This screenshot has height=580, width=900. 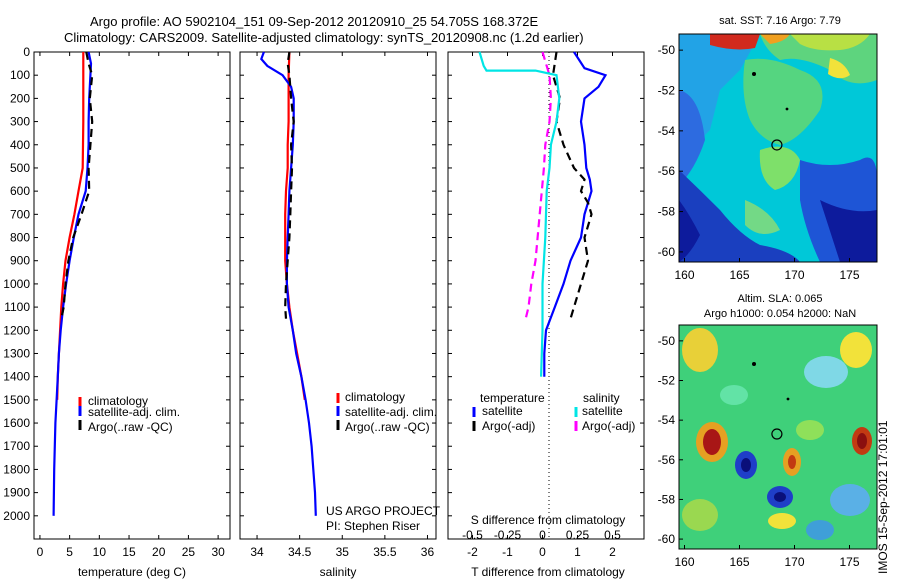 I want to click on x-tick-label: 1, so click(x=577, y=552).